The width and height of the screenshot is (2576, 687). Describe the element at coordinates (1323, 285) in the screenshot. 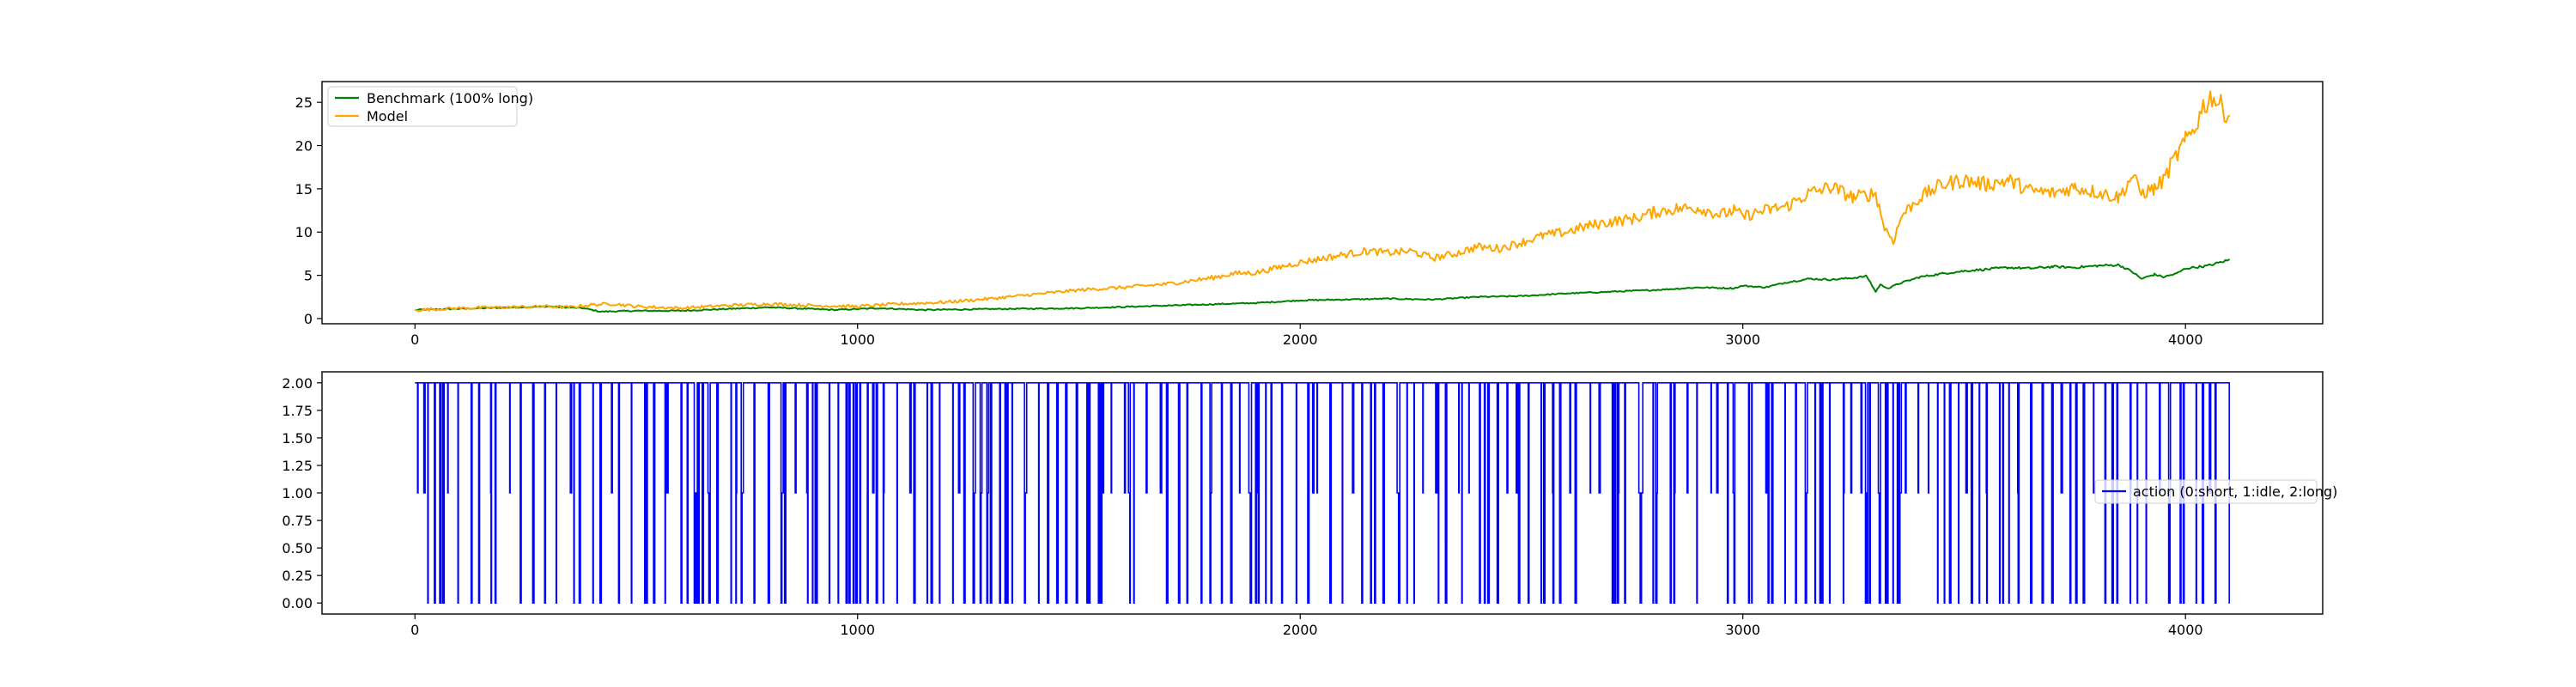

I see `benchmark-line` at that location.